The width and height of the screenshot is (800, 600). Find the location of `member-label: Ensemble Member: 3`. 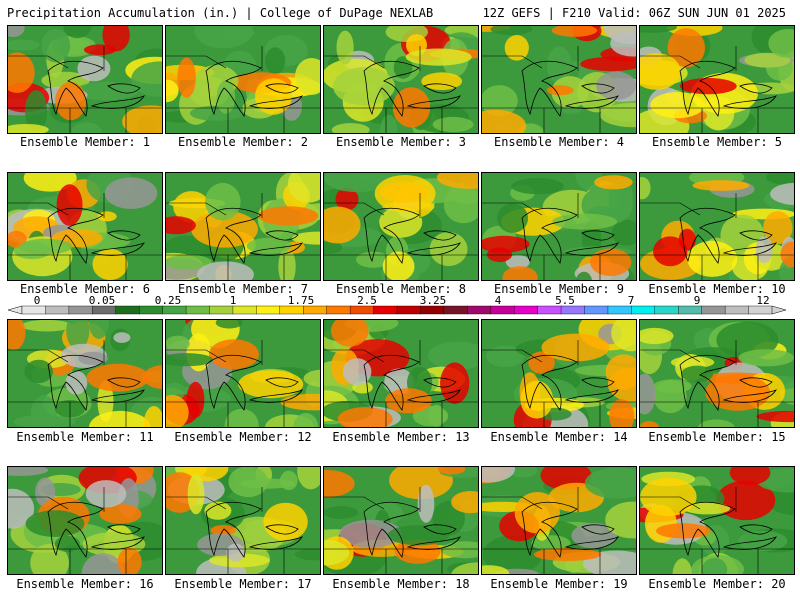

member-label: Ensemble Member: 3 is located at coordinates (401, 142).